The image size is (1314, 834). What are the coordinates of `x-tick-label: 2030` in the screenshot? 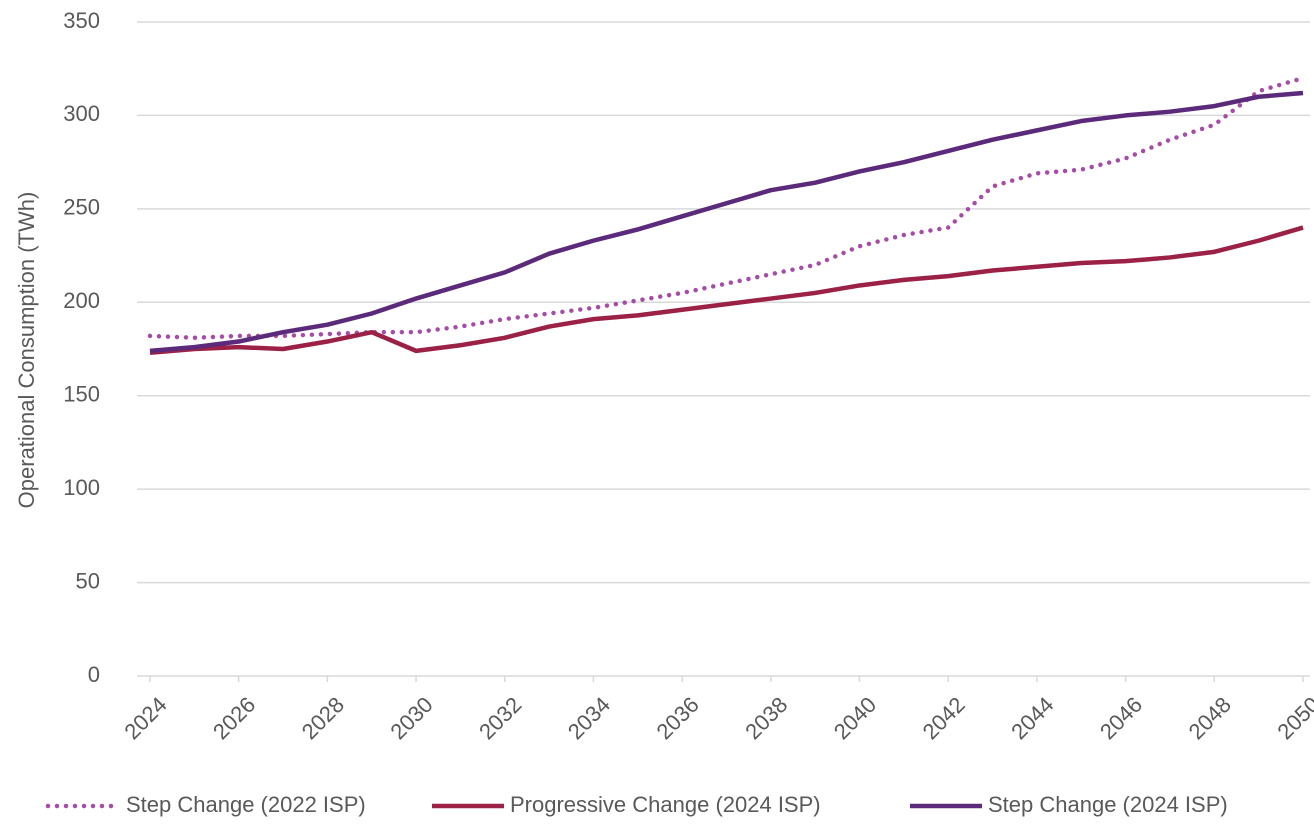 It's located at (411, 718).